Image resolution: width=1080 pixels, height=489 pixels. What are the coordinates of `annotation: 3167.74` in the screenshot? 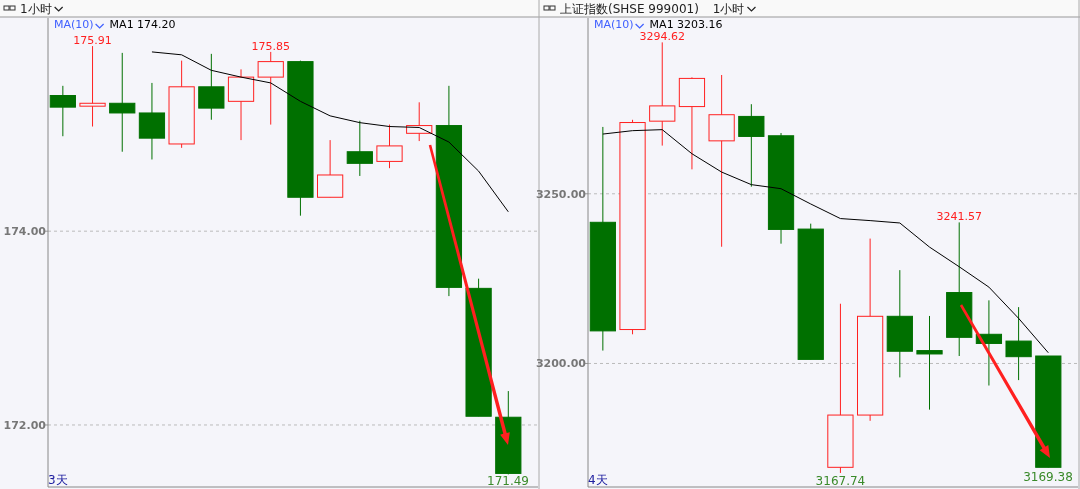 It's located at (840, 481).